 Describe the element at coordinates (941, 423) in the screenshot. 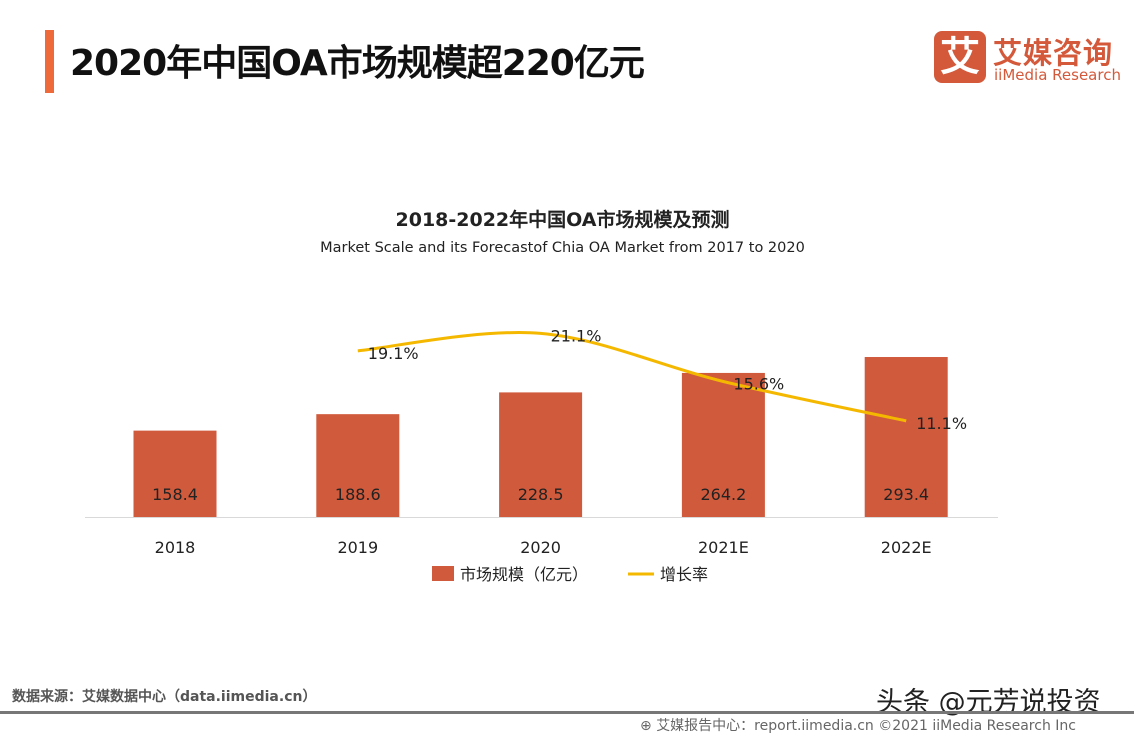

I see `growth-label: 11.1%` at that location.